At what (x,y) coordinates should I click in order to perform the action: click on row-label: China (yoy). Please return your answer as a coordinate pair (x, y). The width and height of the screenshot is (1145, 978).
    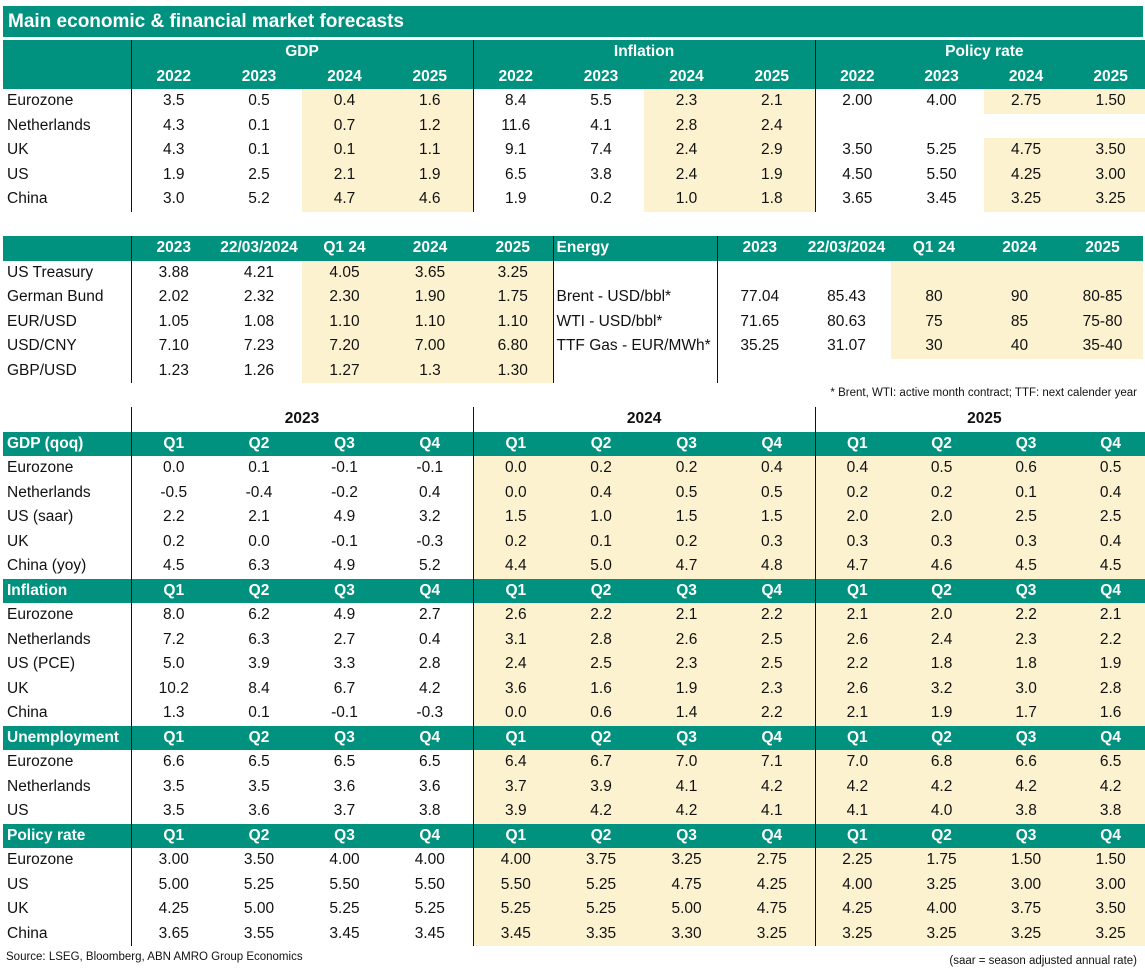
    Looking at the image, I should click on (47, 565).